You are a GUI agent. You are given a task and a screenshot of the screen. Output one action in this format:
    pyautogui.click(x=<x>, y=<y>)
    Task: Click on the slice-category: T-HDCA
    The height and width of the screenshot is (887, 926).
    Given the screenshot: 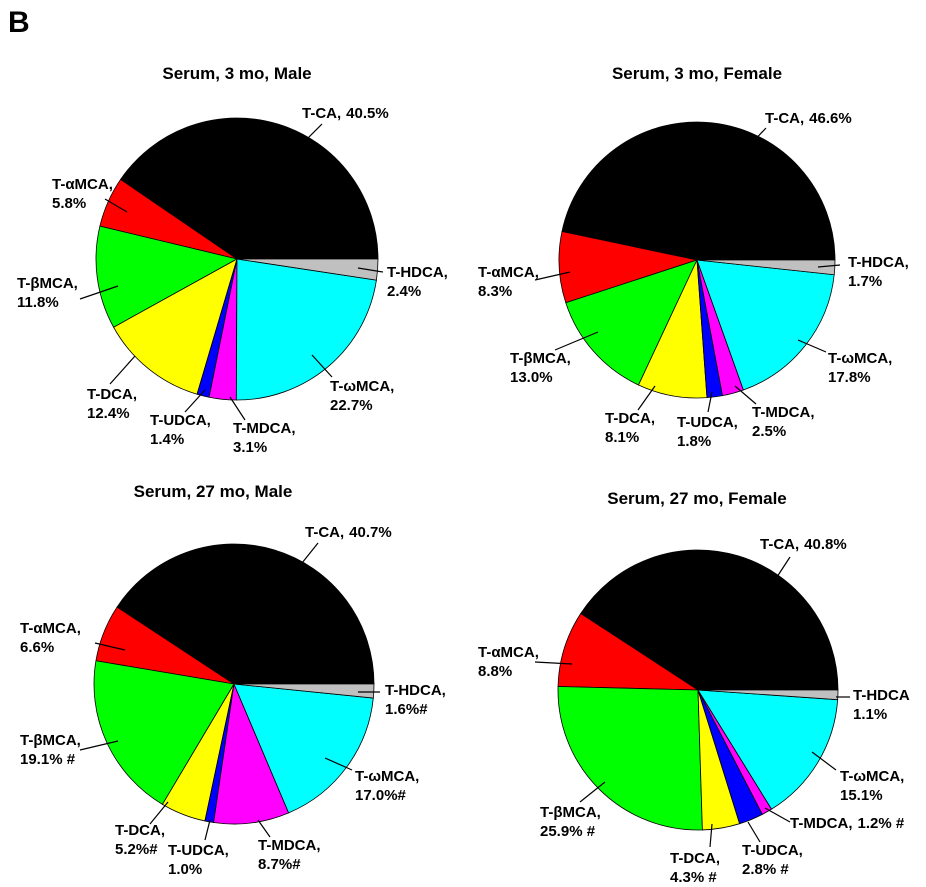 What is the action you would take?
    pyautogui.click(x=881, y=695)
    